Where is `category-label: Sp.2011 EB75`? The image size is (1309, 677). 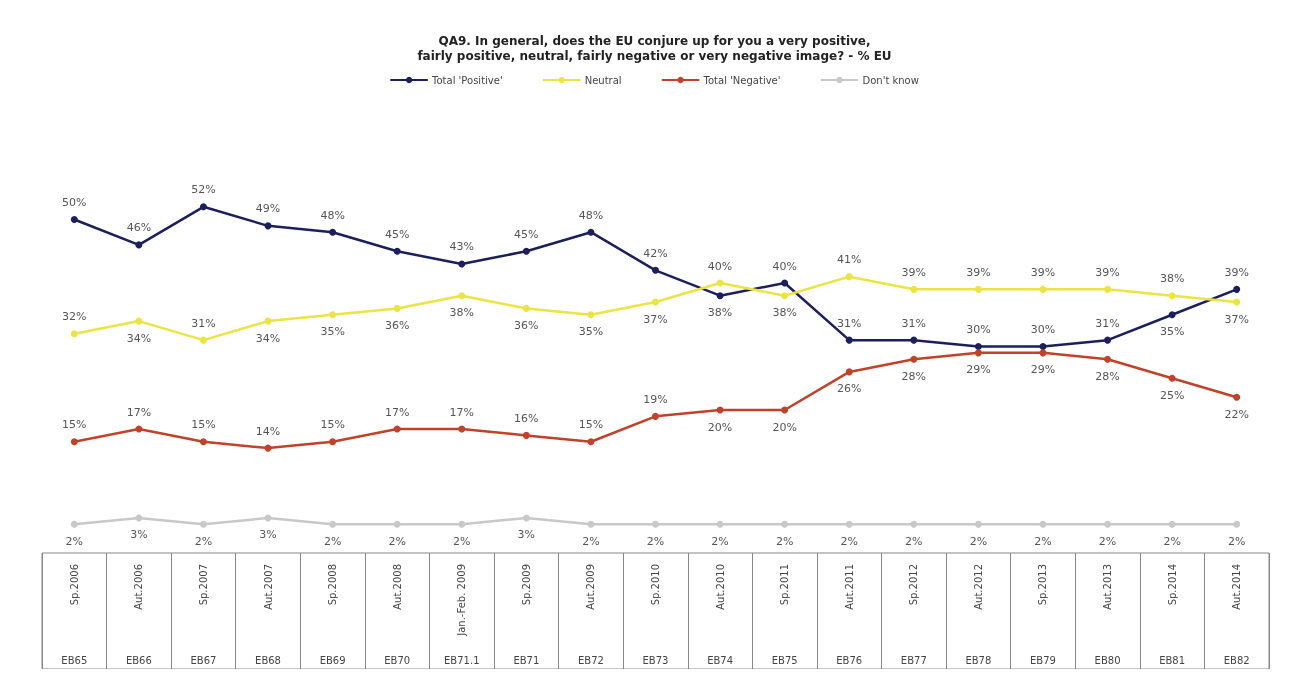 category-label: Sp.2011 EB75 is located at coordinates (784, 615).